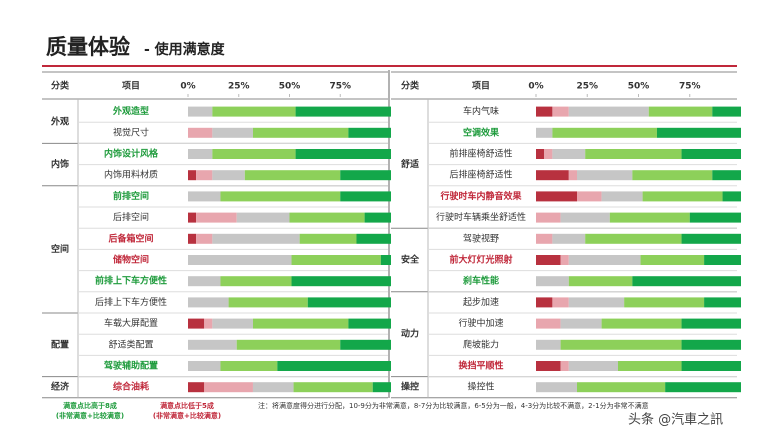 This screenshot has height=439, width=780. Describe the element at coordinates (131, 217) in the screenshot. I see `row-label: 后排空间` at that location.